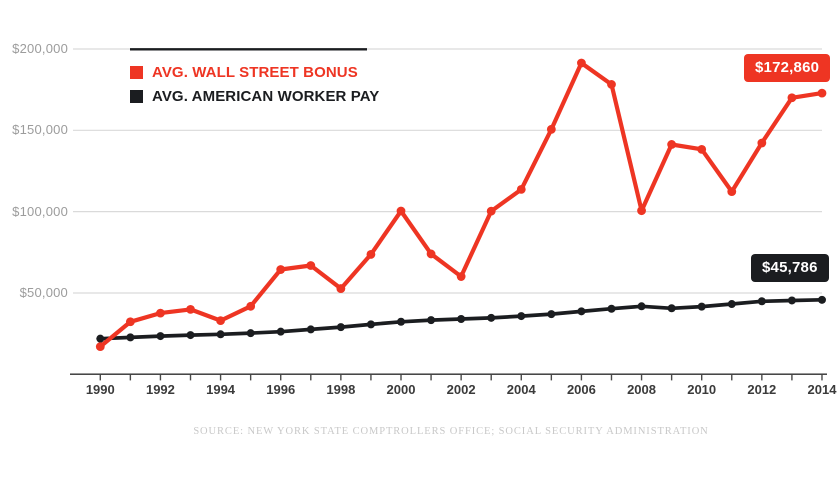  Describe the element at coordinates (341, 389) in the screenshot. I see `x-axis-tick-label: 1998` at that location.